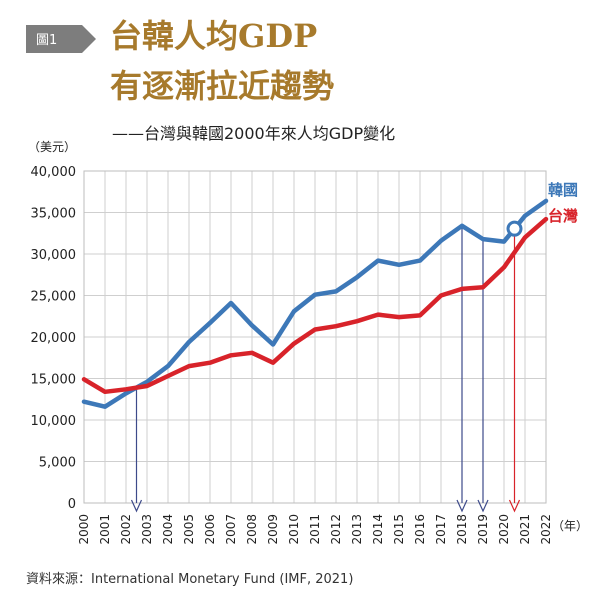 This screenshot has height=602, width=600. Describe the element at coordinates (563, 216) in the screenshot. I see `legend-label: 台灣` at that location.